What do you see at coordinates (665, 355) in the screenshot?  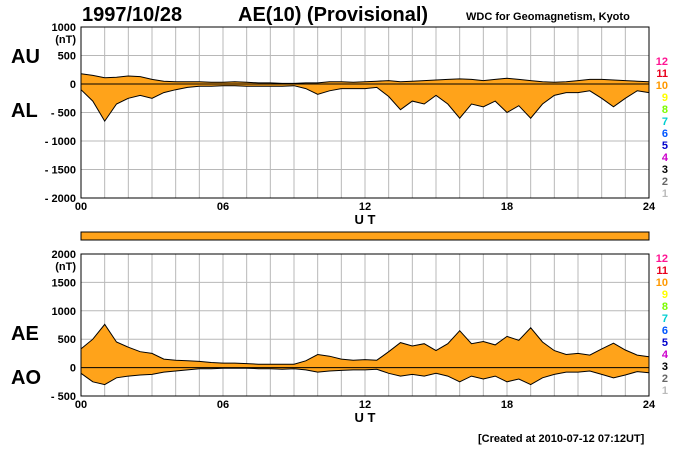 I see `panel2-station-label: 4` at bounding box center [665, 355].